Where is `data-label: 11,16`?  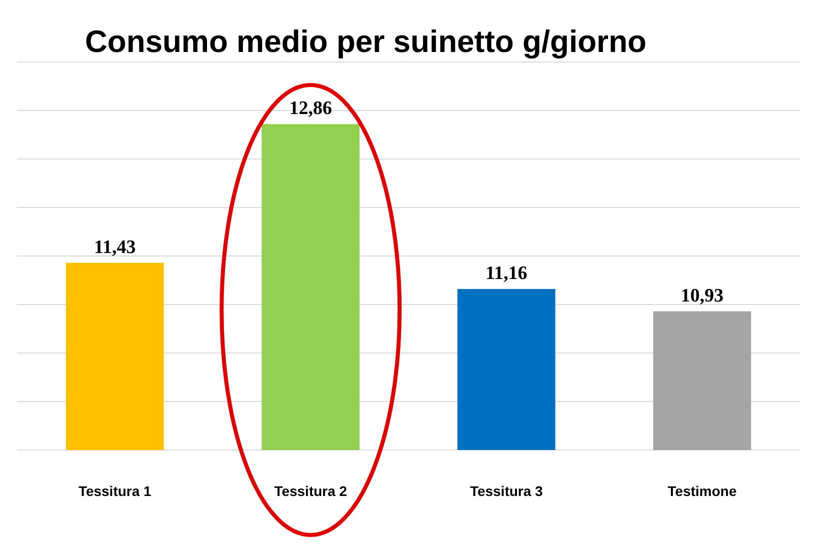 data-label: 11,16 is located at coordinates (507, 273).